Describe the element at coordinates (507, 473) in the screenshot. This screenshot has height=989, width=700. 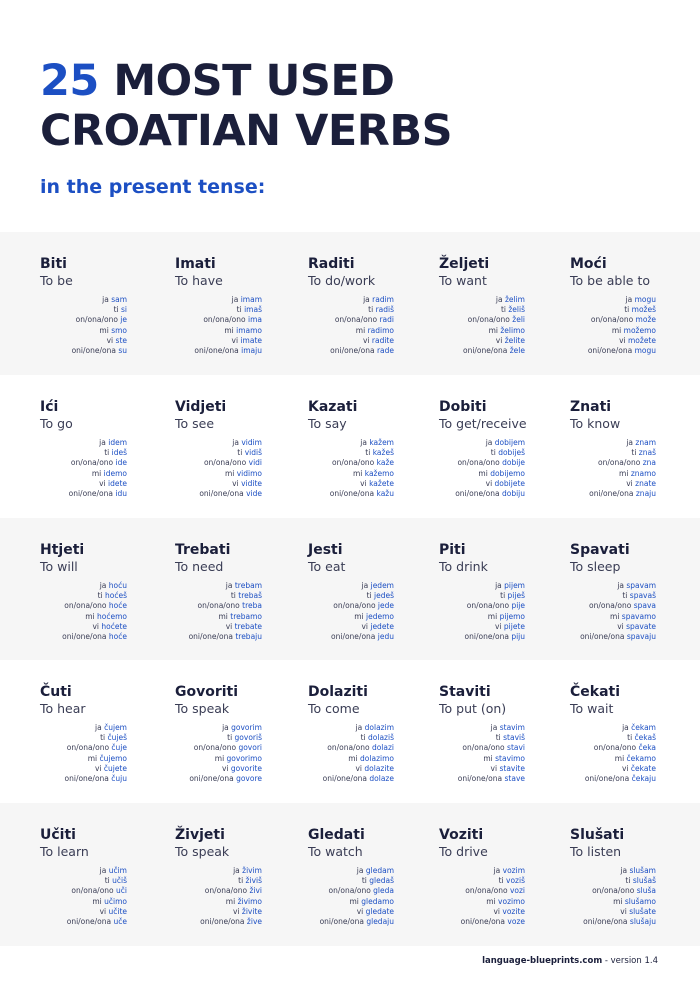
I see `verb-form: dobijemo` at that location.